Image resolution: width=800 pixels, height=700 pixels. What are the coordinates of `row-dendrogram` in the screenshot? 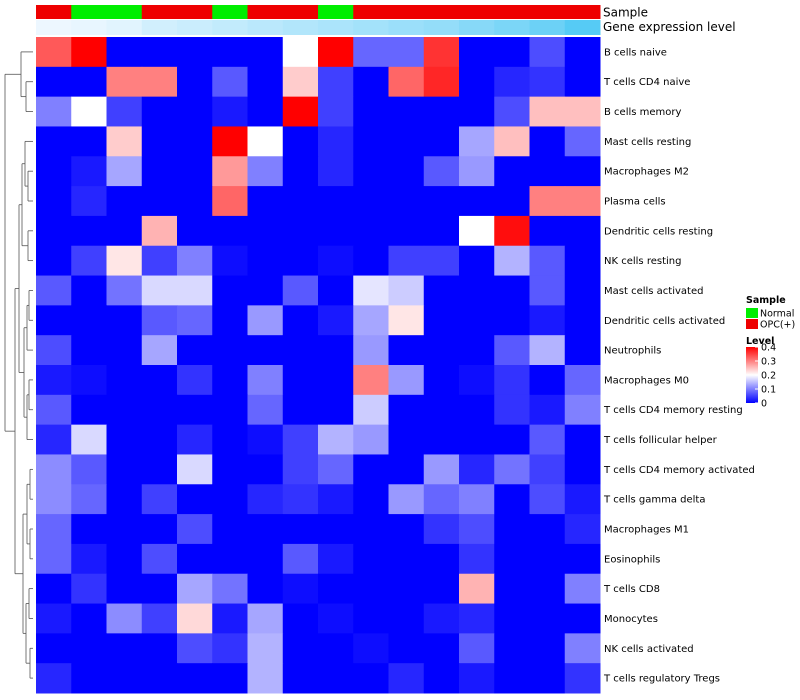 It's located at (18, 365).